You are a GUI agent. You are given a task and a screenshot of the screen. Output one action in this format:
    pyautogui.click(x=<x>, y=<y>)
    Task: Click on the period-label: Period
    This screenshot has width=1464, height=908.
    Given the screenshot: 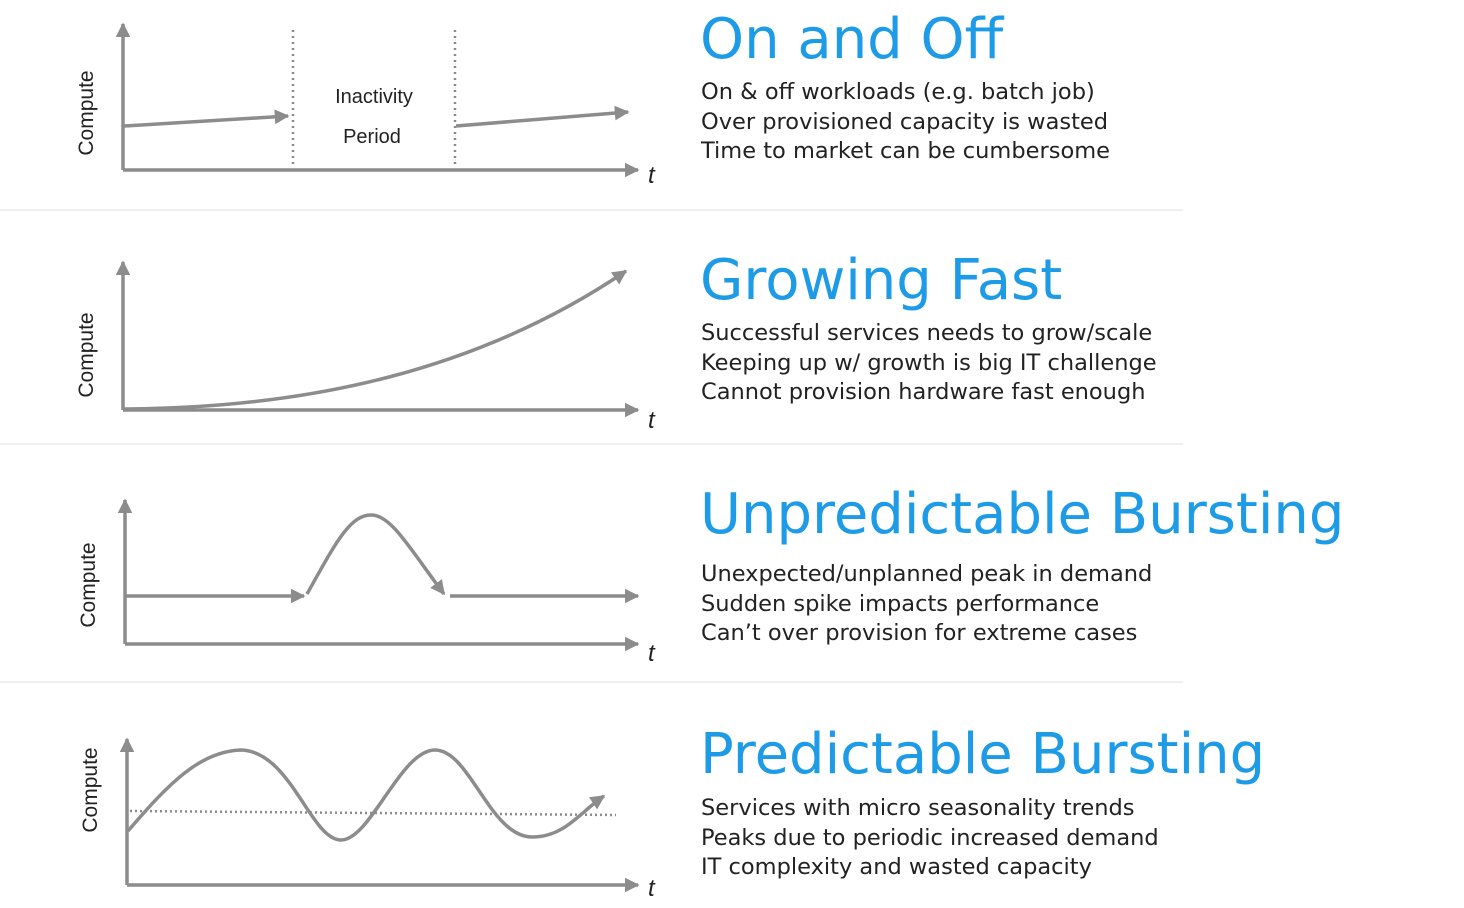 What is the action you would take?
    pyautogui.click(x=372, y=137)
    